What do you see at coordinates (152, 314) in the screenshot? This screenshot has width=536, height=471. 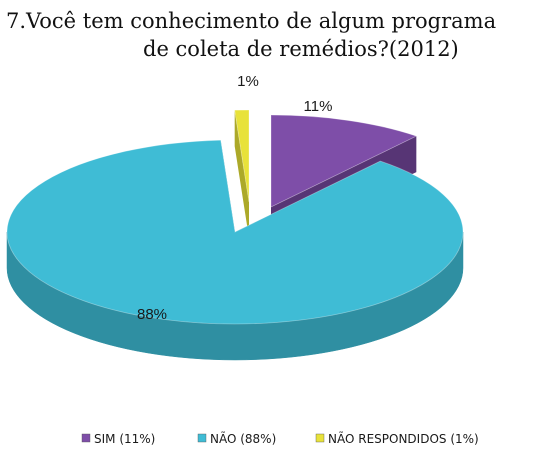 I see `data-label-n-o: 88%` at bounding box center [152, 314].